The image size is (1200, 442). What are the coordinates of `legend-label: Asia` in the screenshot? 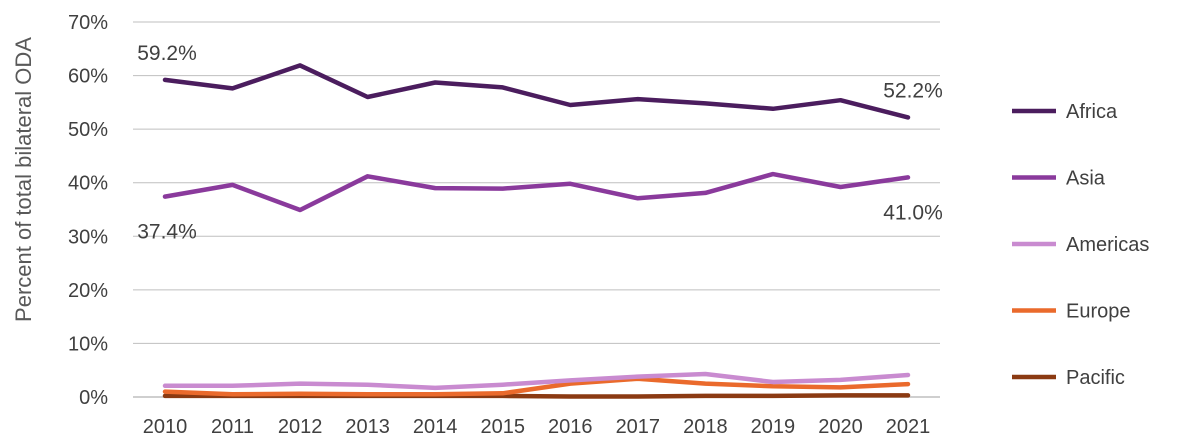 It's located at (1086, 179).